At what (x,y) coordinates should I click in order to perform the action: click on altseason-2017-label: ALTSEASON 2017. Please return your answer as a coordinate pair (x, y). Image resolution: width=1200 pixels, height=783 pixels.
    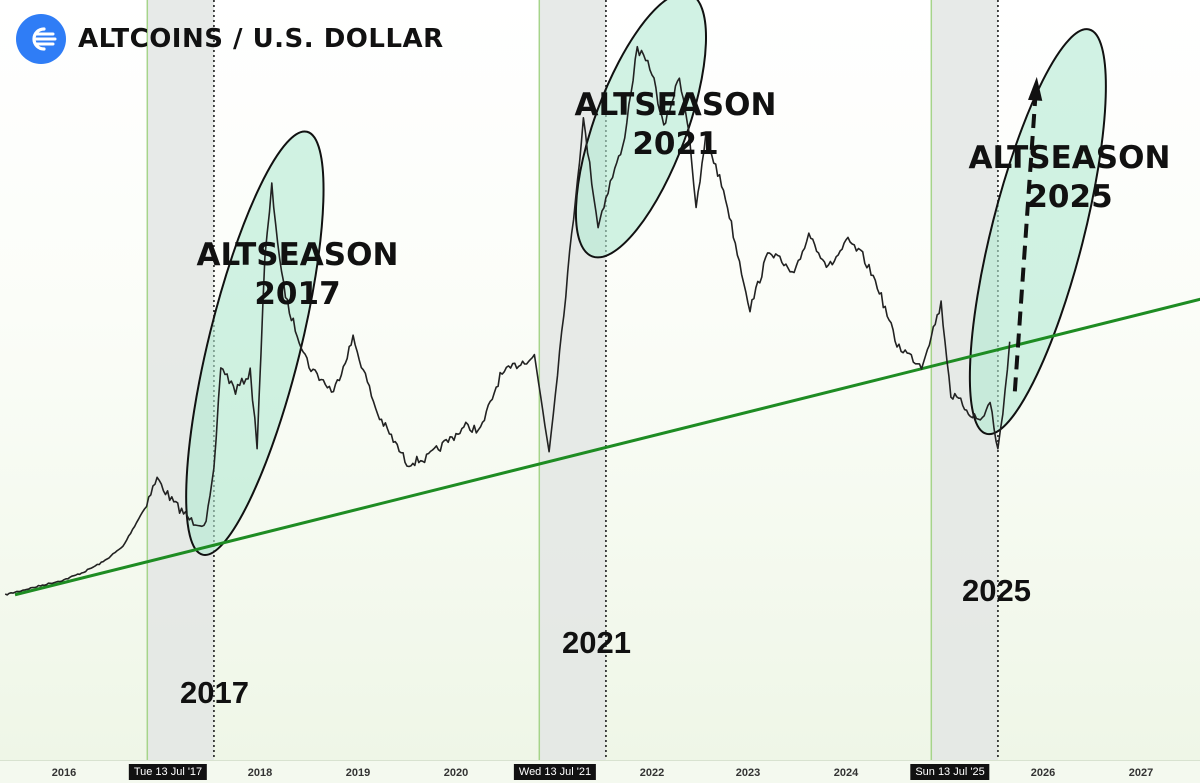
    Looking at the image, I should click on (297, 275).